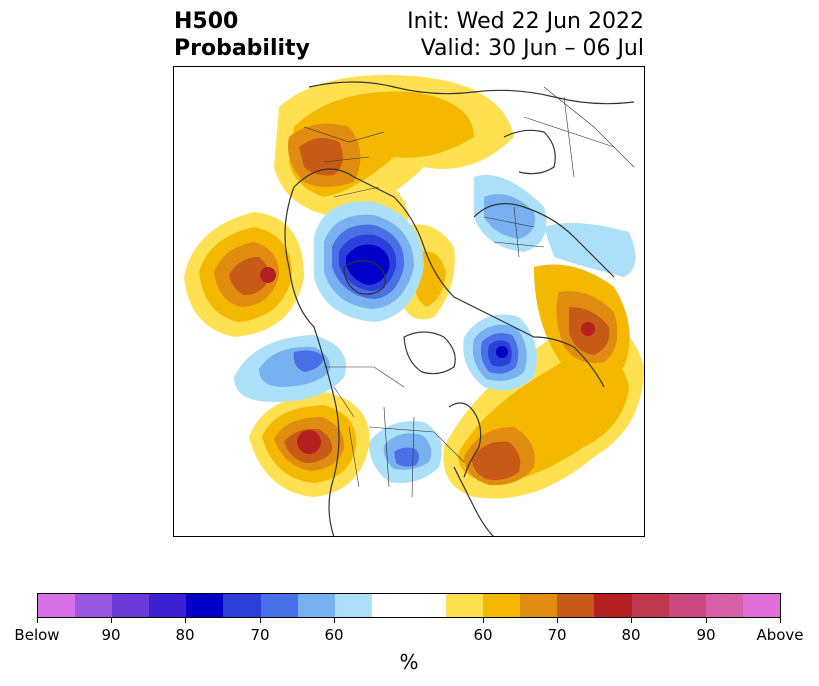 Image resolution: width=819 pixels, height=686 pixels. What do you see at coordinates (242, 35) in the screenshot?
I see `map-title: H500 Probability` at bounding box center [242, 35].